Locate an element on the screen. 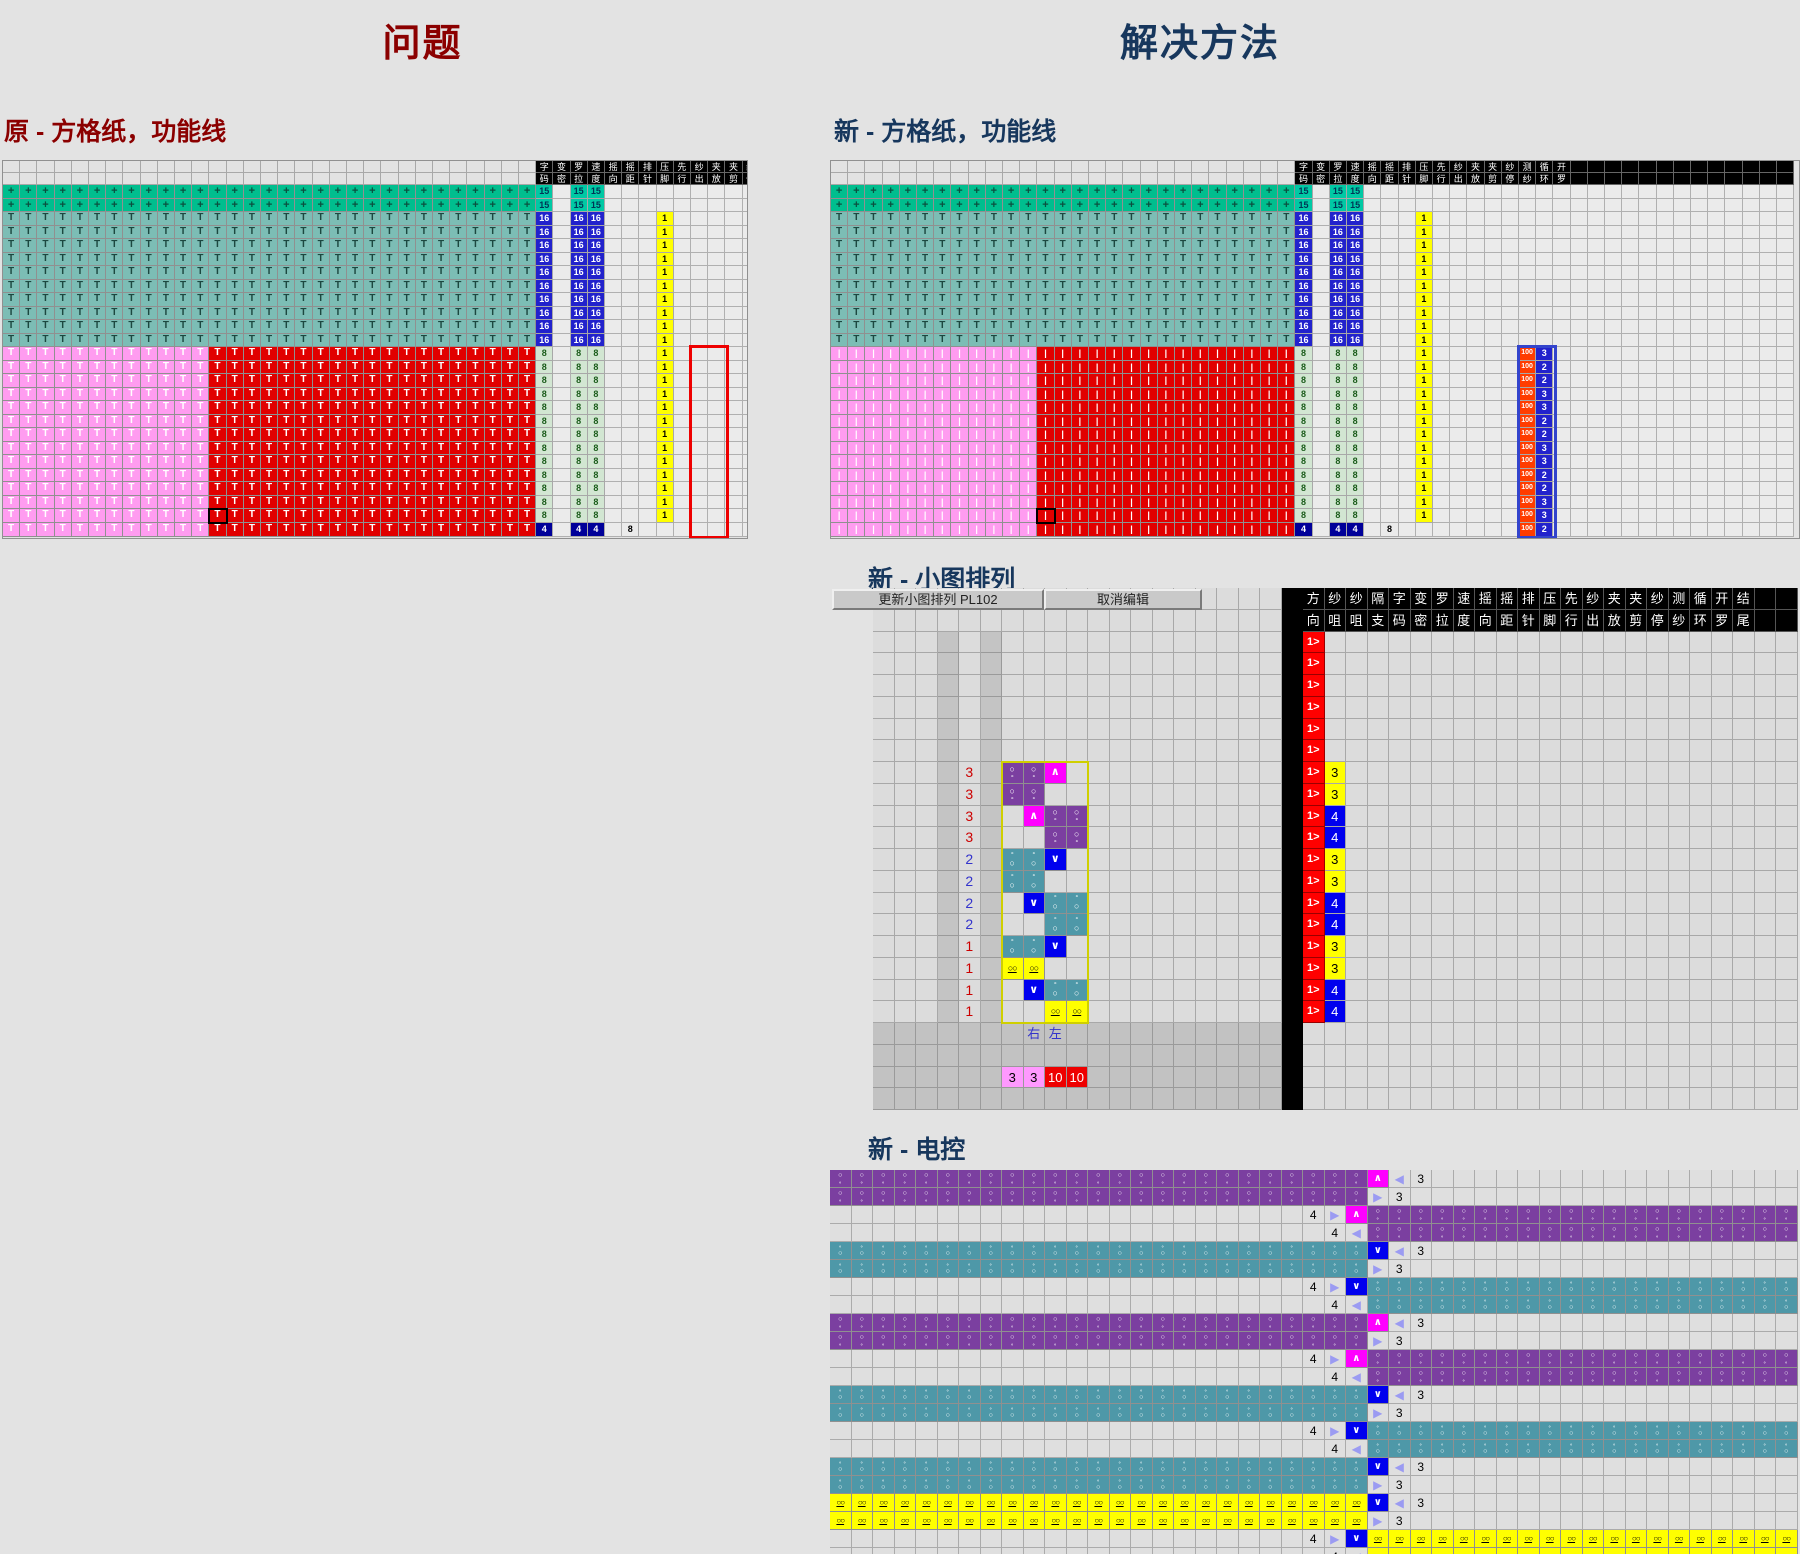 The image size is (1800, 1554). function-value-cell: 8 is located at coordinates (1304, 462).